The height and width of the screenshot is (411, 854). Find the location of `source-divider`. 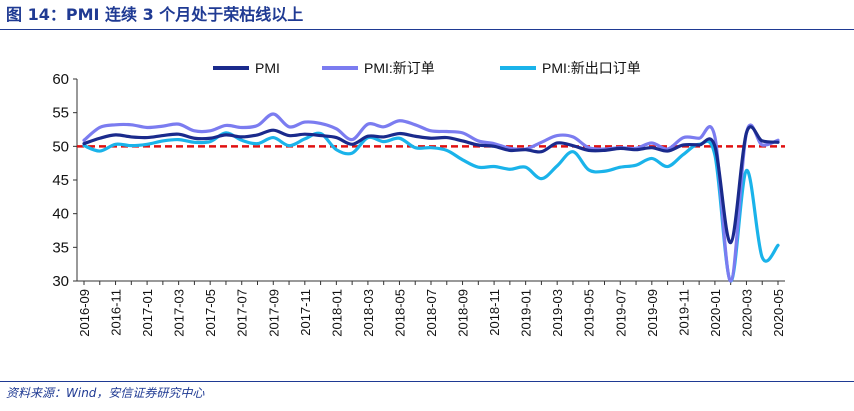

source-divider is located at coordinates (427, 381).